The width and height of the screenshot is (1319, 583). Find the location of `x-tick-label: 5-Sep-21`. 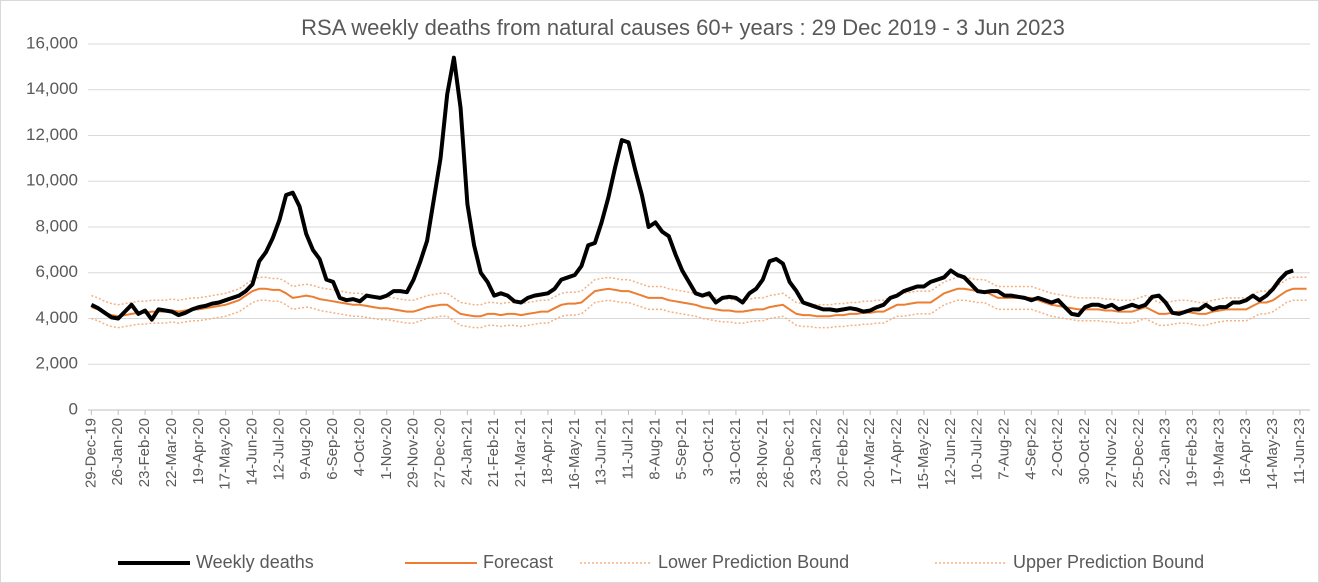

x-tick-label: 5-Sep-21 is located at coordinates (681, 449).